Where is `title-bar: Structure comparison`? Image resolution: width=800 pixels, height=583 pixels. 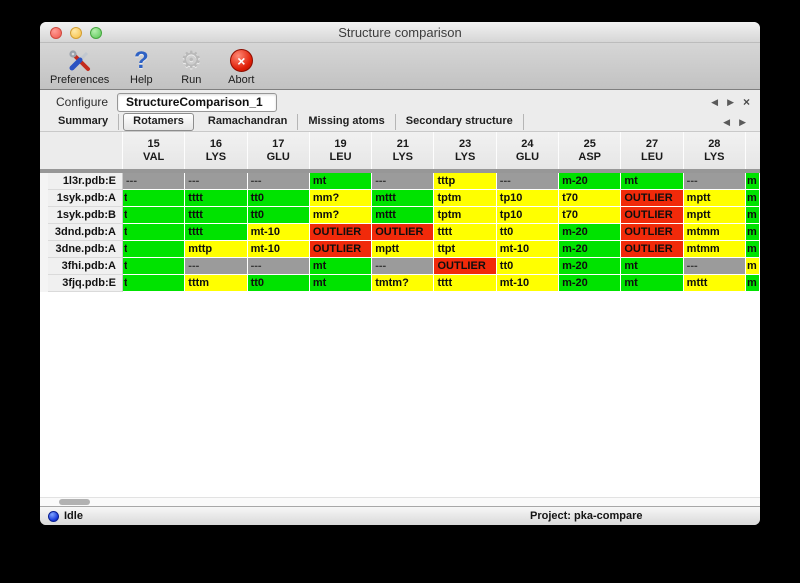
title-bar: Structure comparison is located at coordinates (400, 32).